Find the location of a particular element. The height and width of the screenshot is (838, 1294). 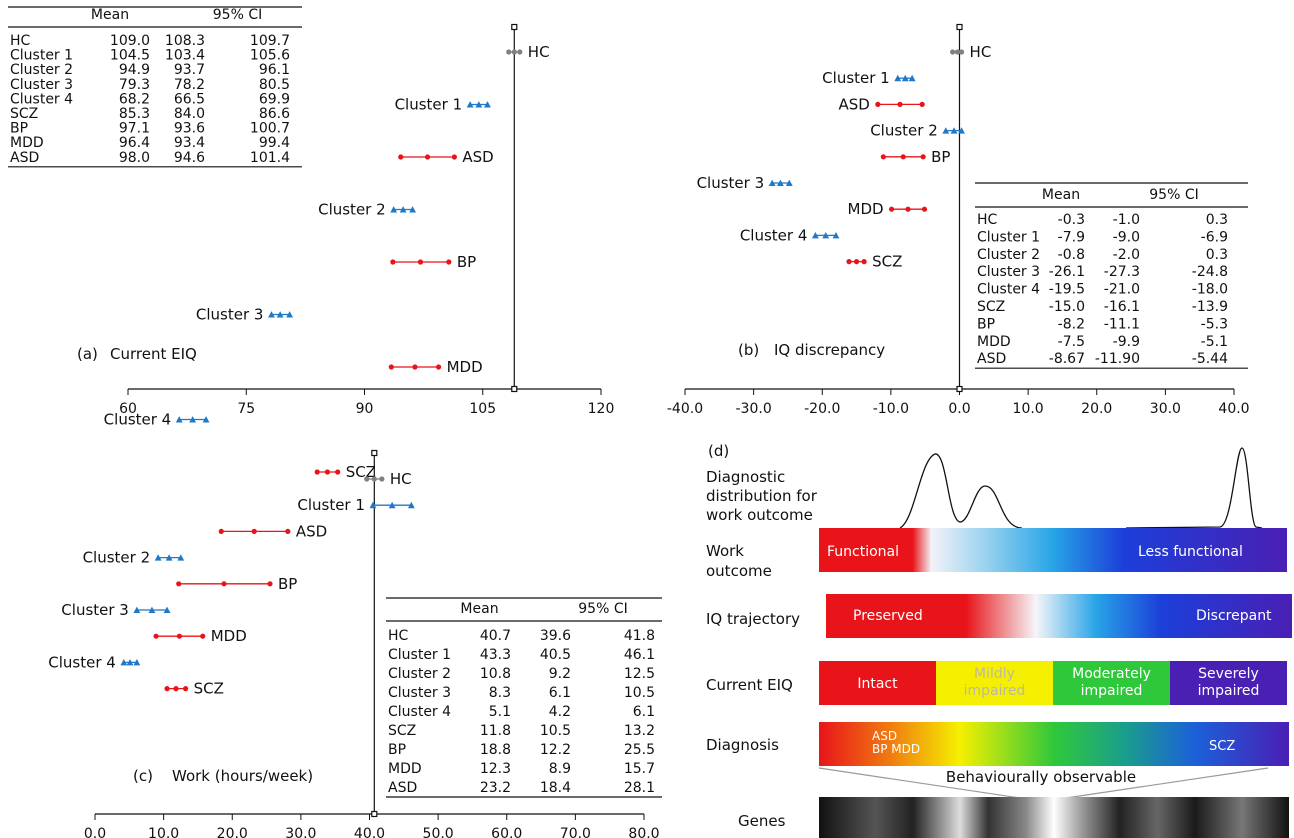

table-cell-lower: -1.0 is located at coordinates (1126, 220).